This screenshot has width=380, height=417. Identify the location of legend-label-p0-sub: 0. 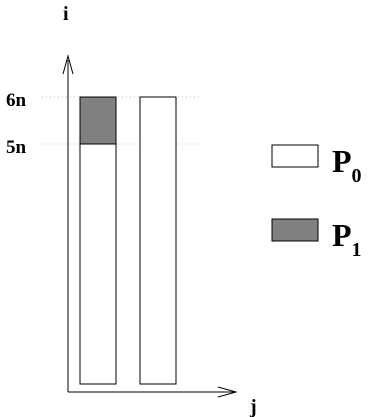
(357, 176).